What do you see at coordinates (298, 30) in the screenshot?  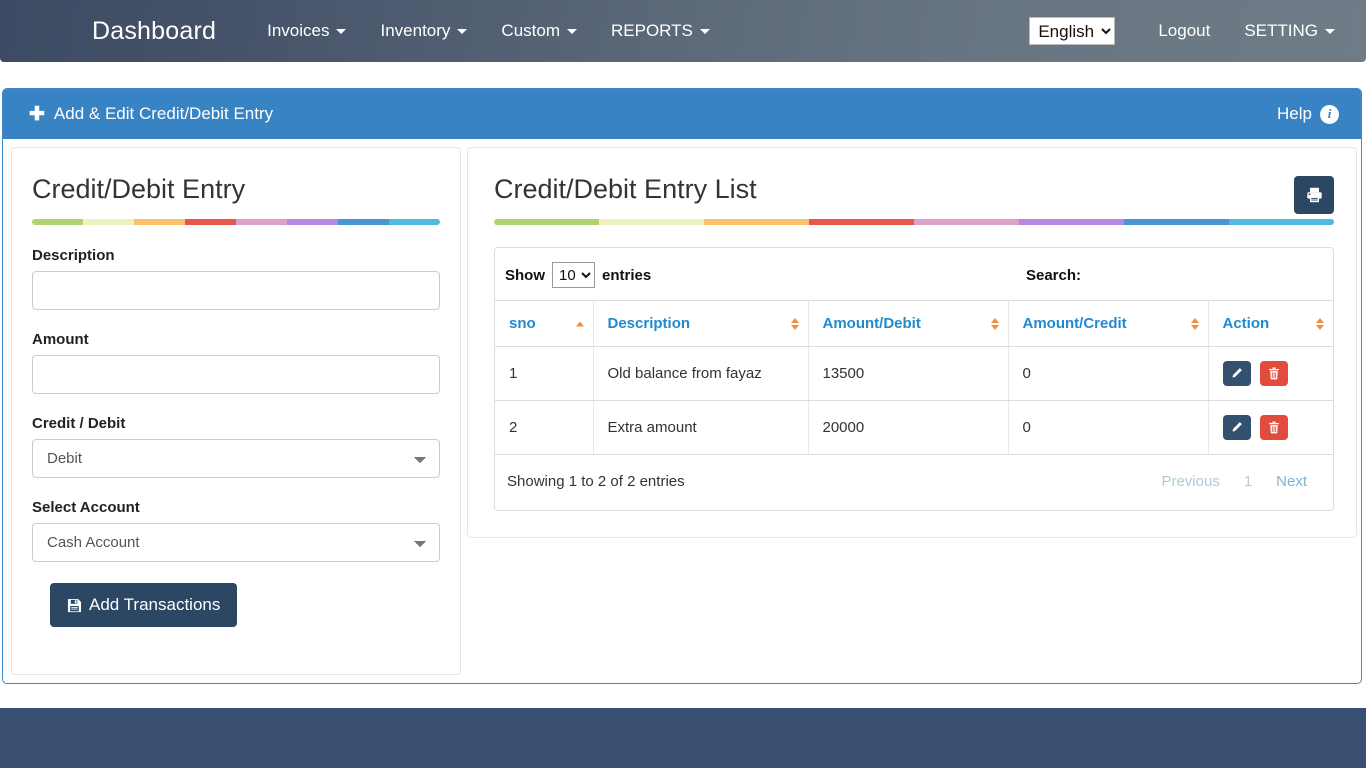 I see `nav-item-invoices-label: Invoices` at bounding box center [298, 30].